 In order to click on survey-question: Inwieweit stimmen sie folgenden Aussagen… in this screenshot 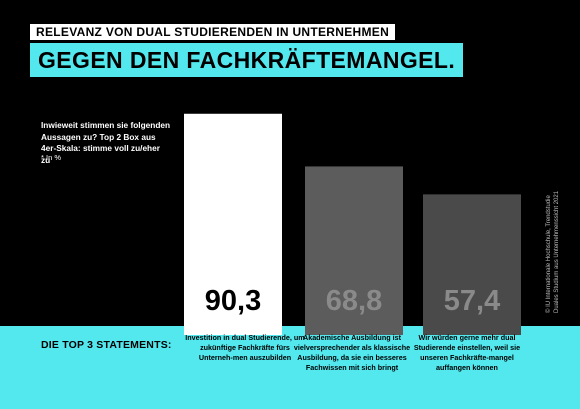, I will do `click(106, 142)`.